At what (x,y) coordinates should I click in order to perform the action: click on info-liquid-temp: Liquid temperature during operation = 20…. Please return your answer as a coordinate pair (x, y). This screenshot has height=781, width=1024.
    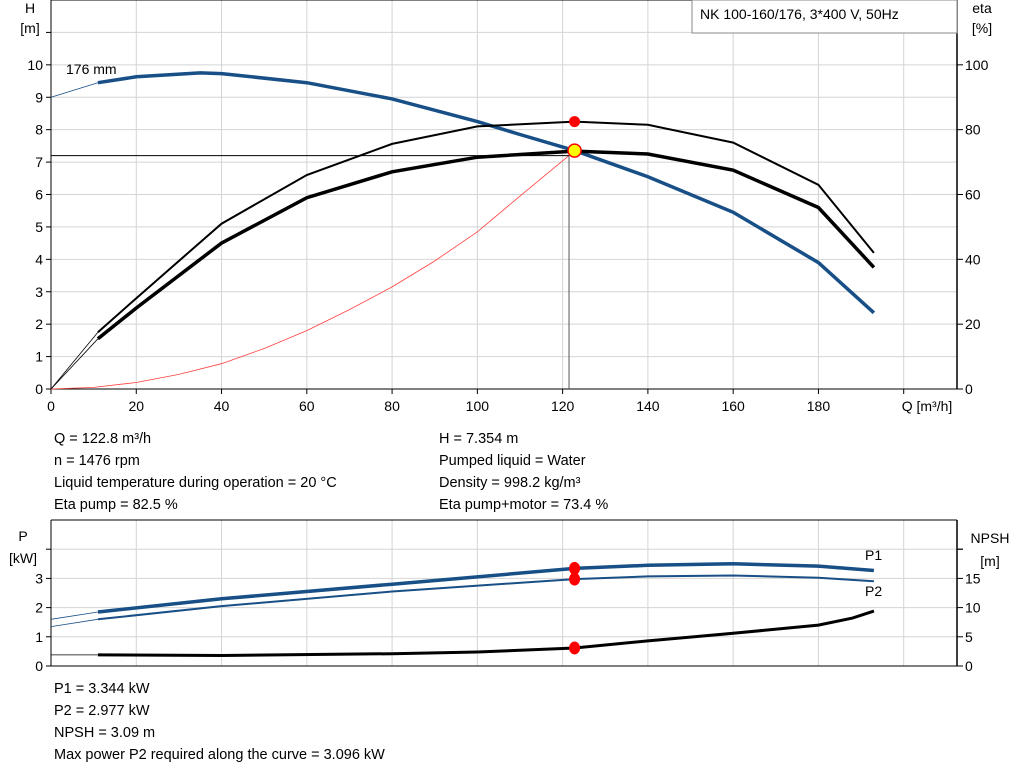
    Looking at the image, I should click on (195, 483).